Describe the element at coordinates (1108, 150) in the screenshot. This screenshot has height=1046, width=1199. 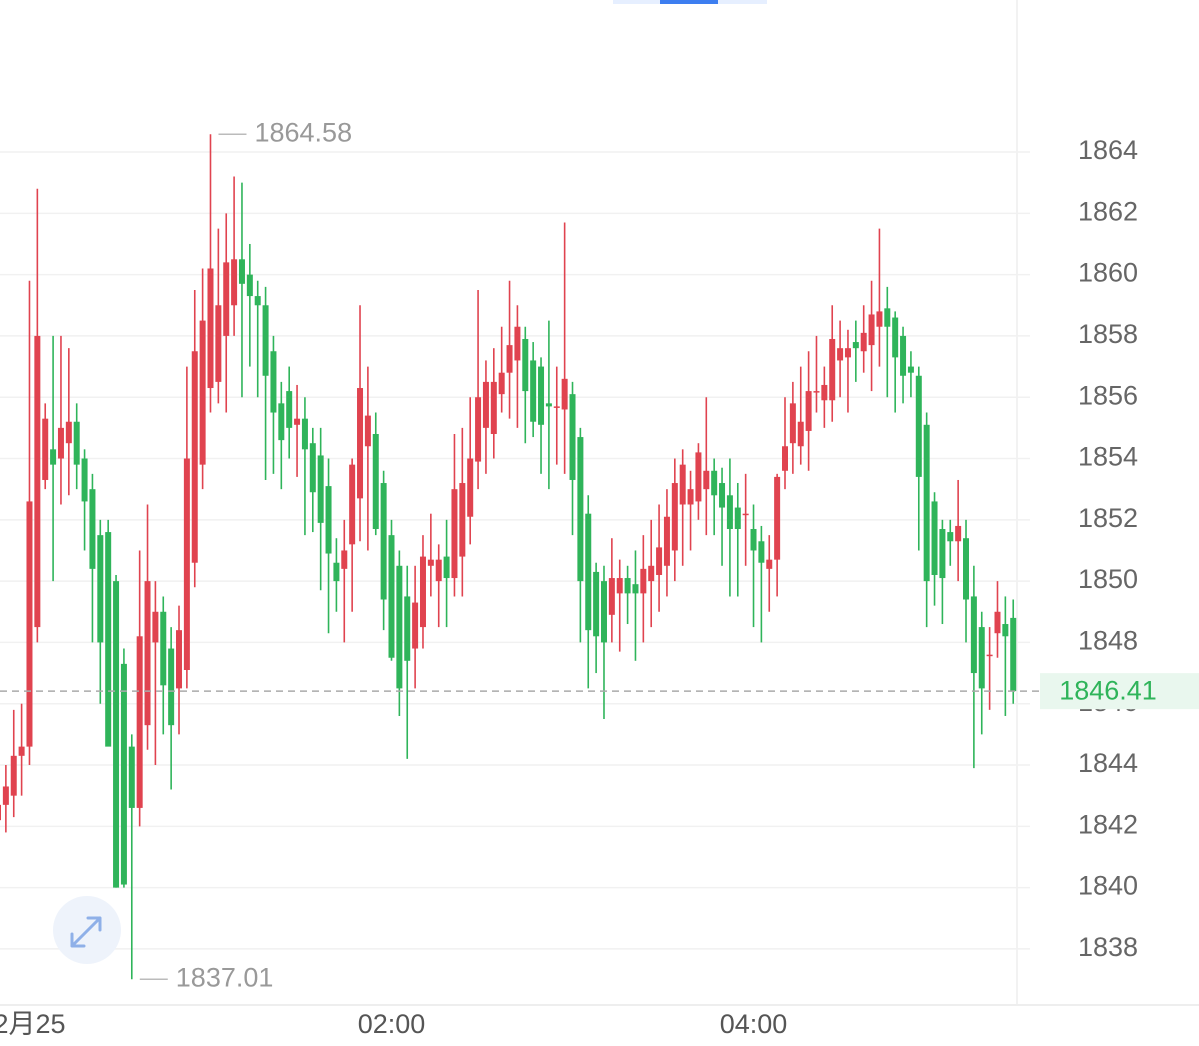
I see `y-tick-label: 1864` at that location.